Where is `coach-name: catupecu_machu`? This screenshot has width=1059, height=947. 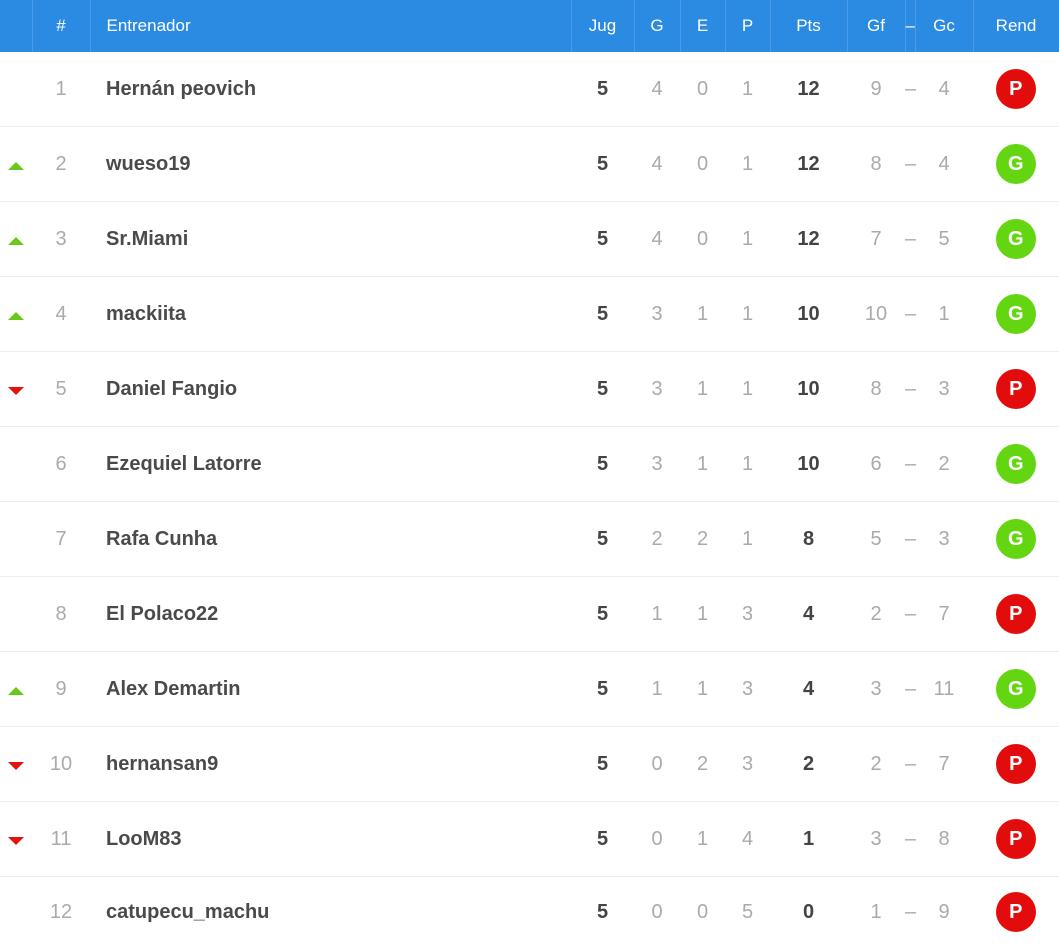
coach-name: catupecu_machu is located at coordinates (330, 912).